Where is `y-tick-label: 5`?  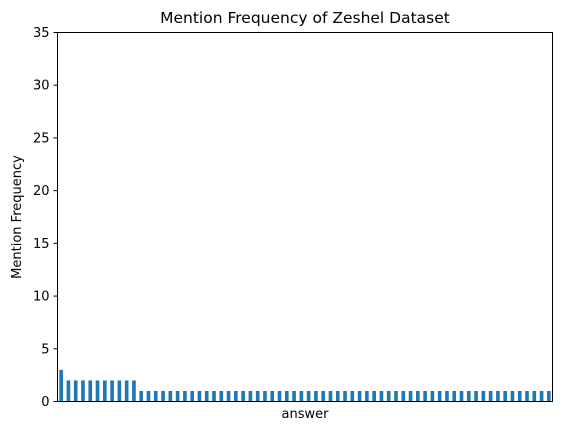 y-tick-label: 5 is located at coordinates (45, 349).